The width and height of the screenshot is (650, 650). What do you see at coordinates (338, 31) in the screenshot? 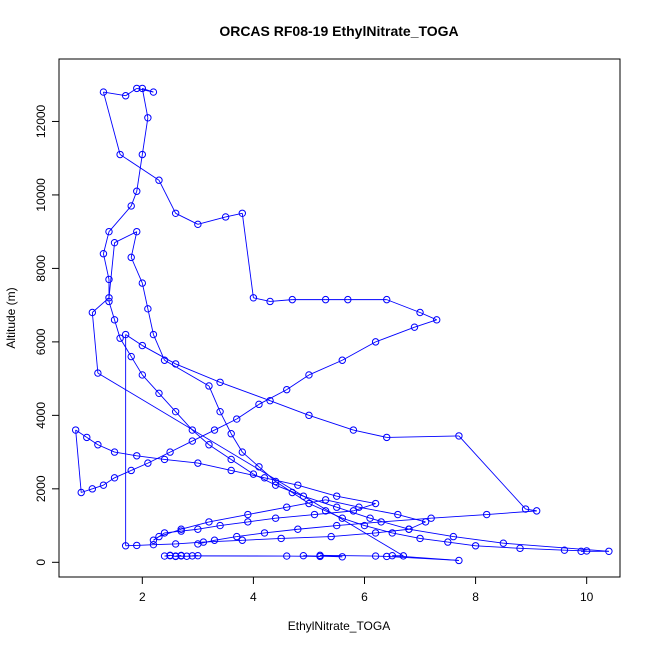
I see `chart-title: ORCAS RF08-19 EthylNitrate_TOGA` at bounding box center [338, 31].